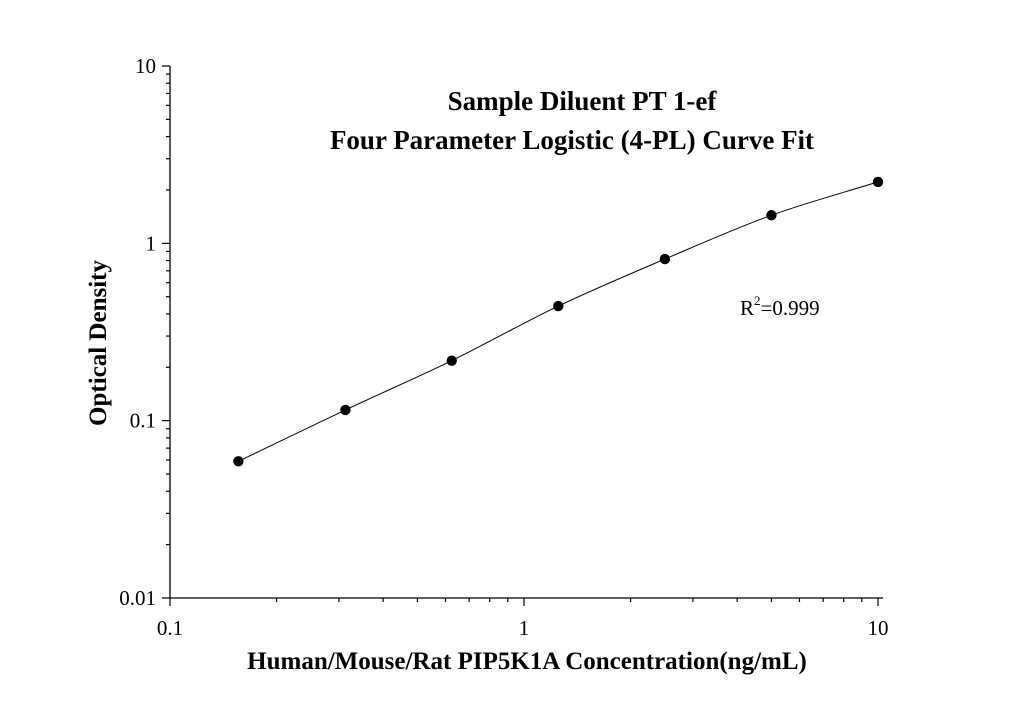 Image resolution: width=1024 pixels, height=721 pixels. I want to click on y-tick-label: 0.01, so click(137, 598).